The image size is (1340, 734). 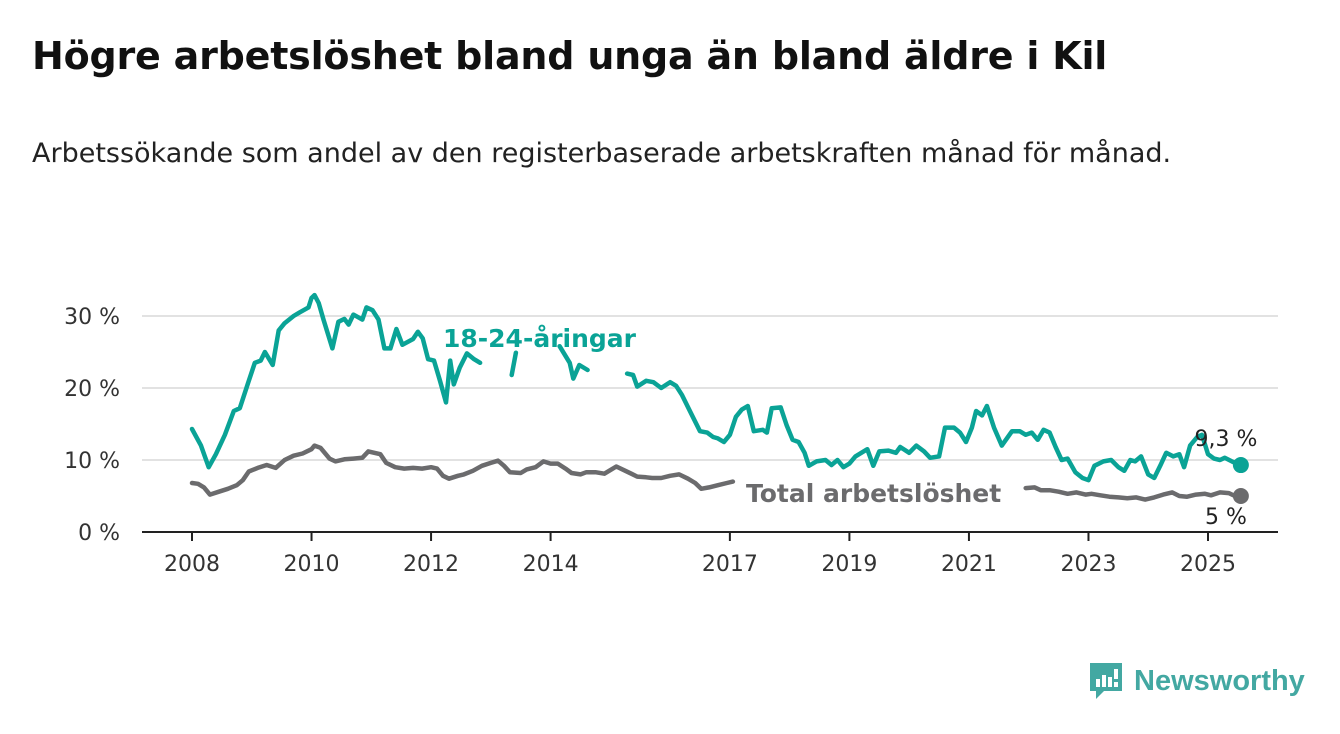 What do you see at coordinates (730, 564) in the screenshot?
I see `x-tick-label: 2017` at bounding box center [730, 564].